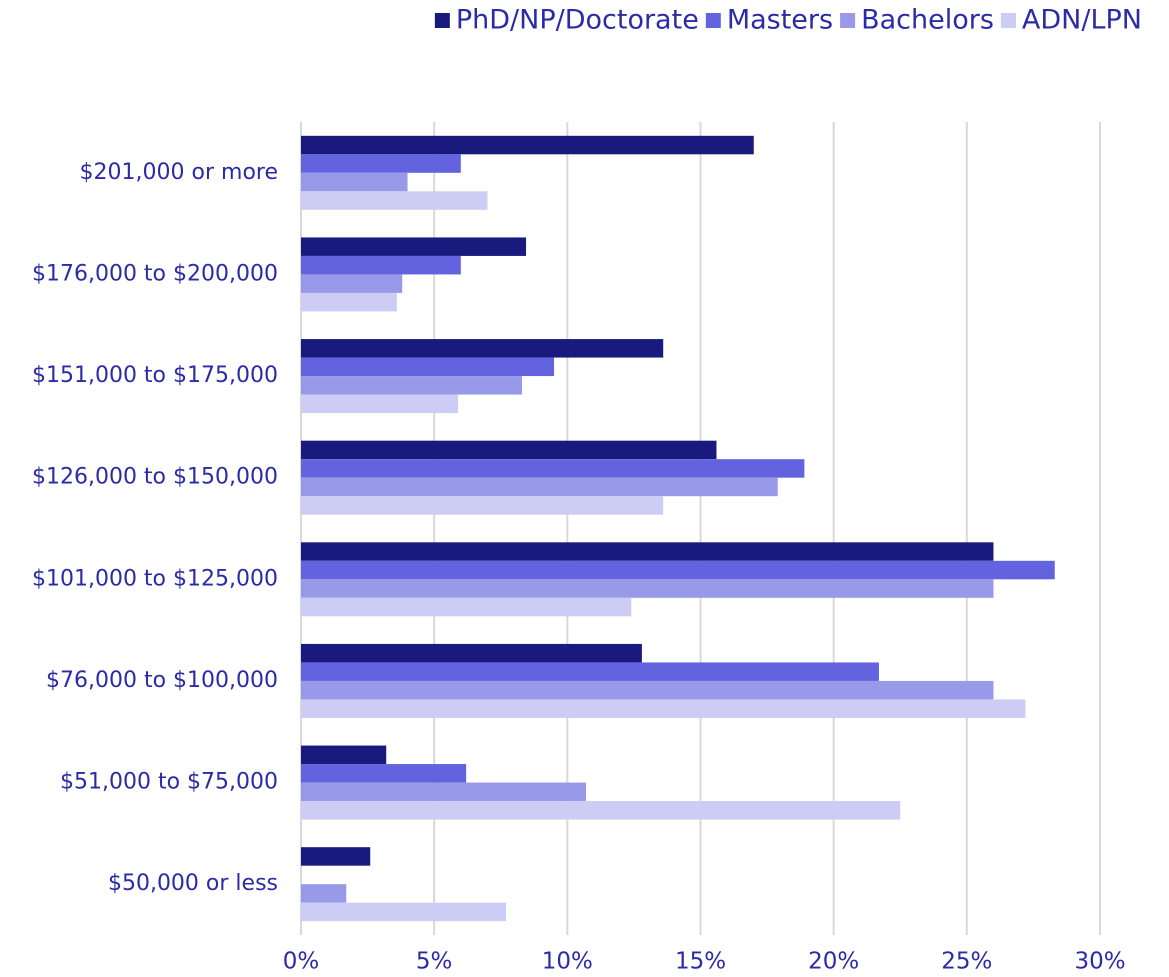 This screenshot has width=1169, height=977. Describe the element at coordinates (155, 375) in the screenshot. I see `y-tick-label: $151,000 to $175,000` at that location.